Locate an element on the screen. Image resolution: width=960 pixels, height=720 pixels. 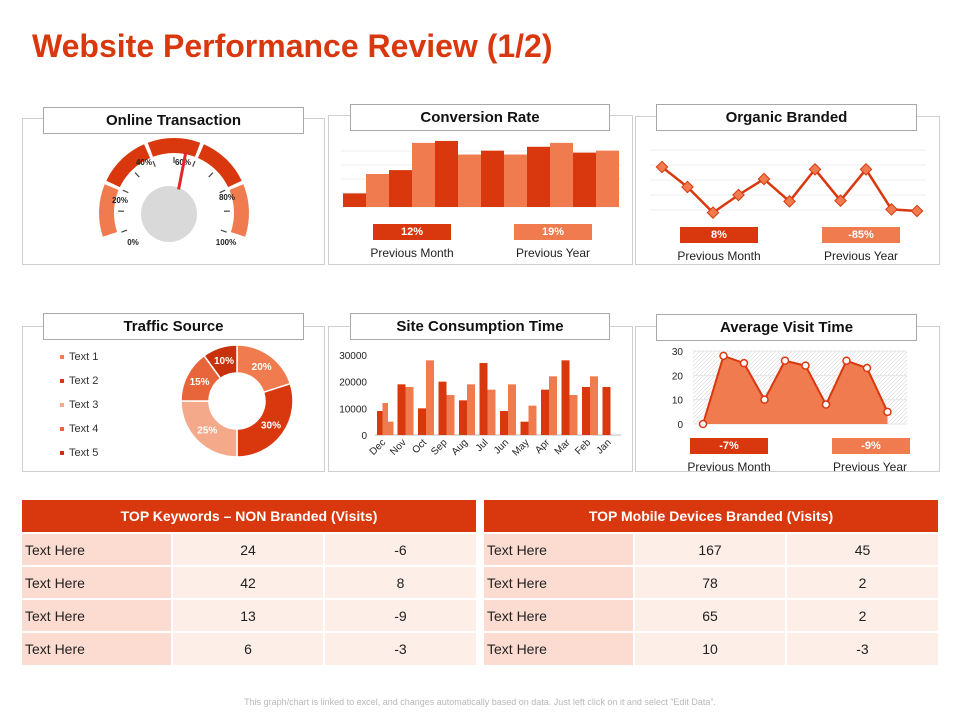
legend-label: Text 5 is located at coordinates (84, 453).